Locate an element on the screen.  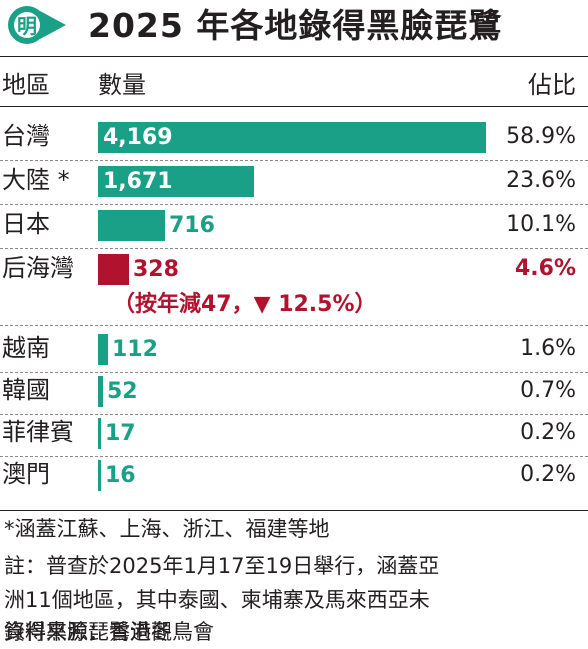
column-header-region: 地區 is located at coordinates (26, 85).